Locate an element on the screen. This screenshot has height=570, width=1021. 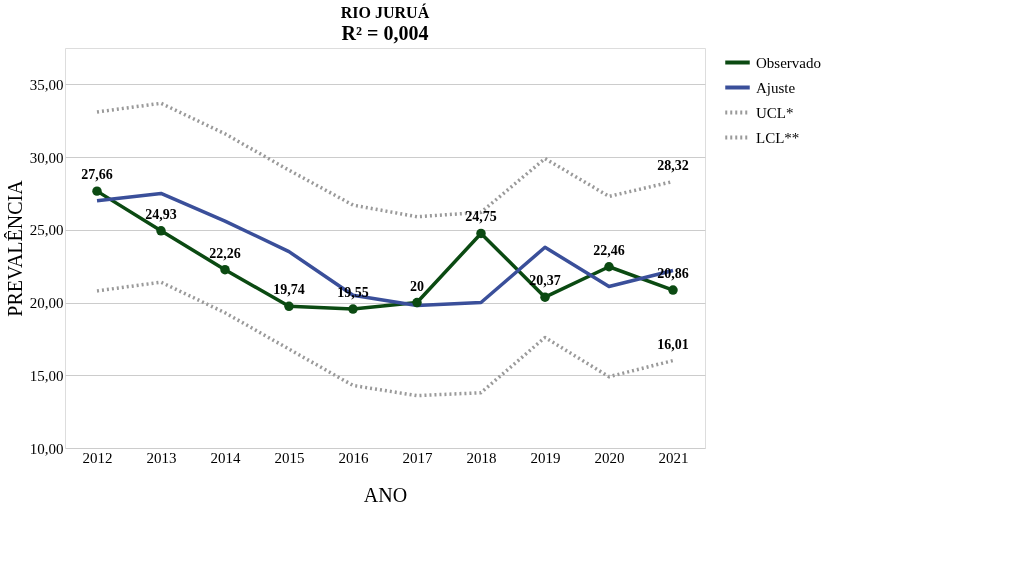
legend-label: LCL** is located at coordinates (778, 137).